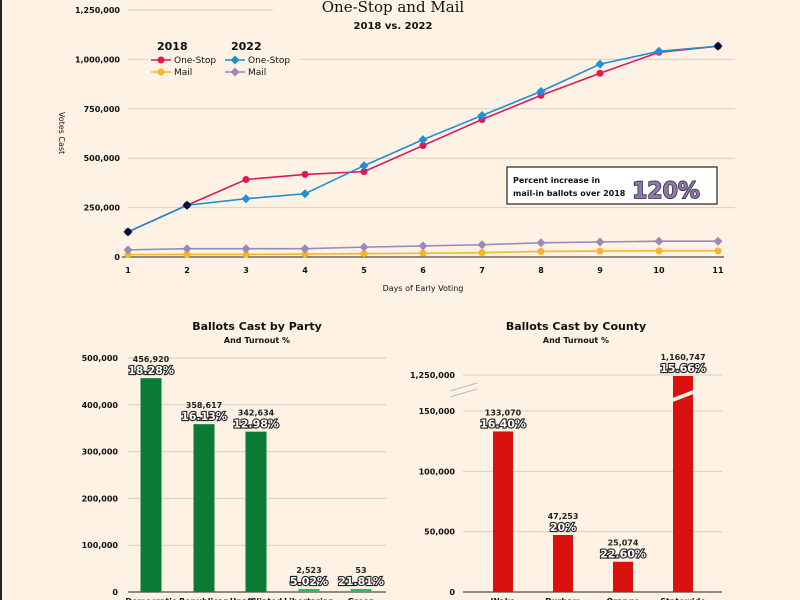  What do you see at coordinates (569, 193) in the screenshot?
I see `annotation-text: mail-in ballots over 2018` at bounding box center [569, 193].